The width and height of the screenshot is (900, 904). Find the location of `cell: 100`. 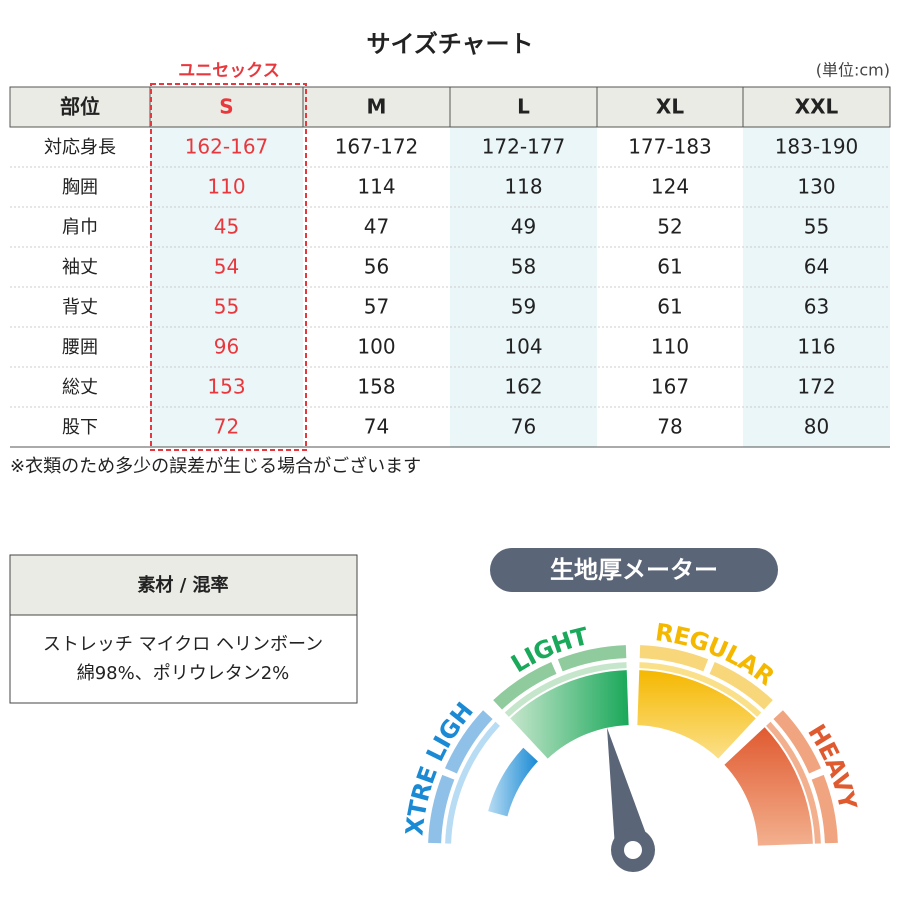

cell: 100 is located at coordinates (376, 347).